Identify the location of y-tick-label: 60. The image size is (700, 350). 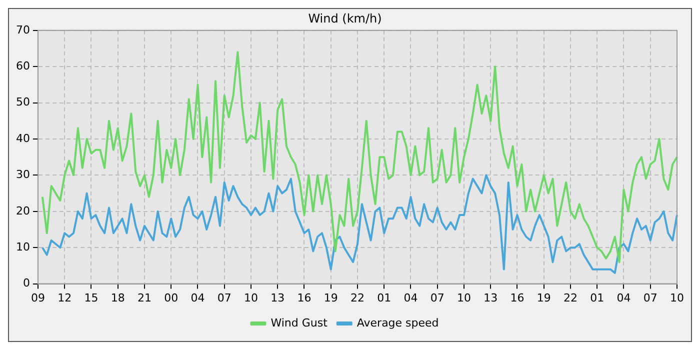
(23, 65).